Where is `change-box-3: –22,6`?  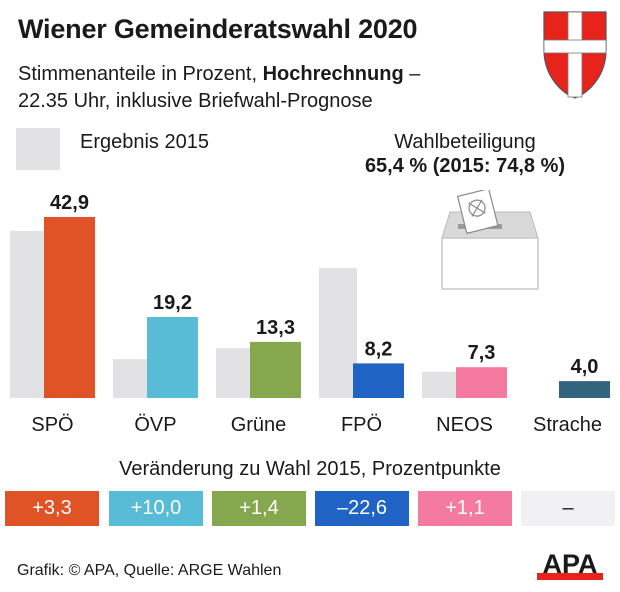 change-box-3: –22,6 is located at coordinates (362, 508).